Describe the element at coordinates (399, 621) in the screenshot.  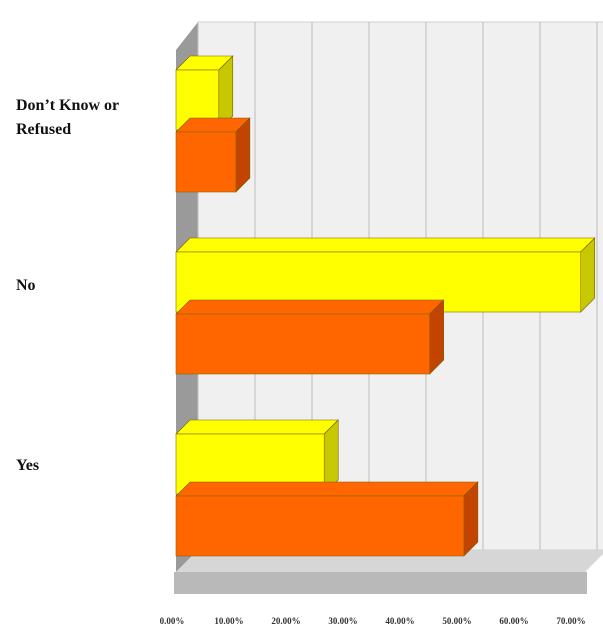
I see `x-tick-label: 40.00%` at that location.